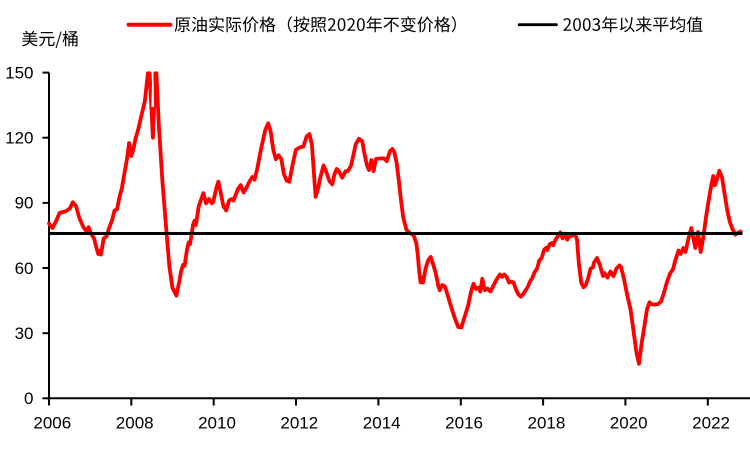 Image resolution: width=750 pixels, height=455 pixels. What do you see at coordinates (24, 333) in the screenshot?
I see `svg-text: 30` at bounding box center [24, 333].